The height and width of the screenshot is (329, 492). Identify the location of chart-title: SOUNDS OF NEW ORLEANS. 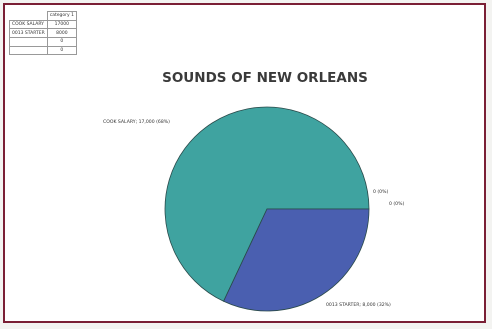
(265, 78).